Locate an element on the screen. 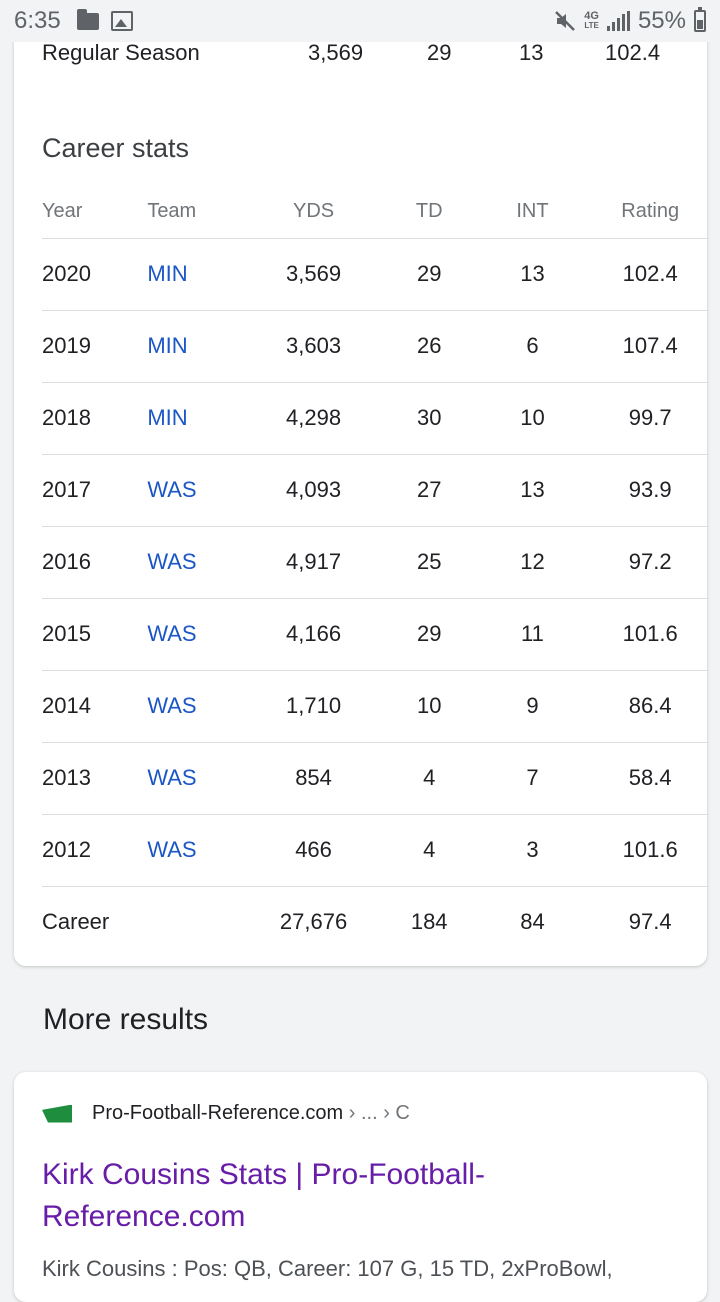  row-td: 26 is located at coordinates (429, 346).